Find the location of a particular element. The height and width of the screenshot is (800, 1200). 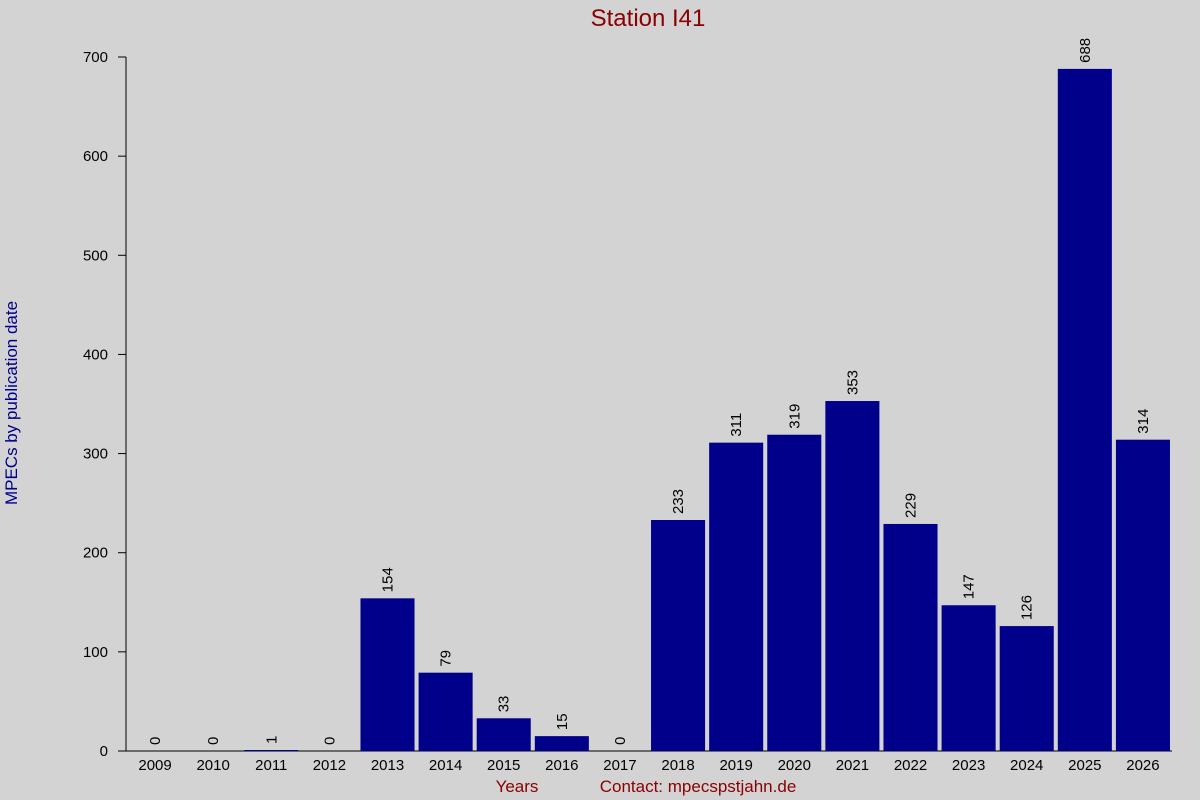

x-tick-label: 2009 is located at coordinates (154, 765).